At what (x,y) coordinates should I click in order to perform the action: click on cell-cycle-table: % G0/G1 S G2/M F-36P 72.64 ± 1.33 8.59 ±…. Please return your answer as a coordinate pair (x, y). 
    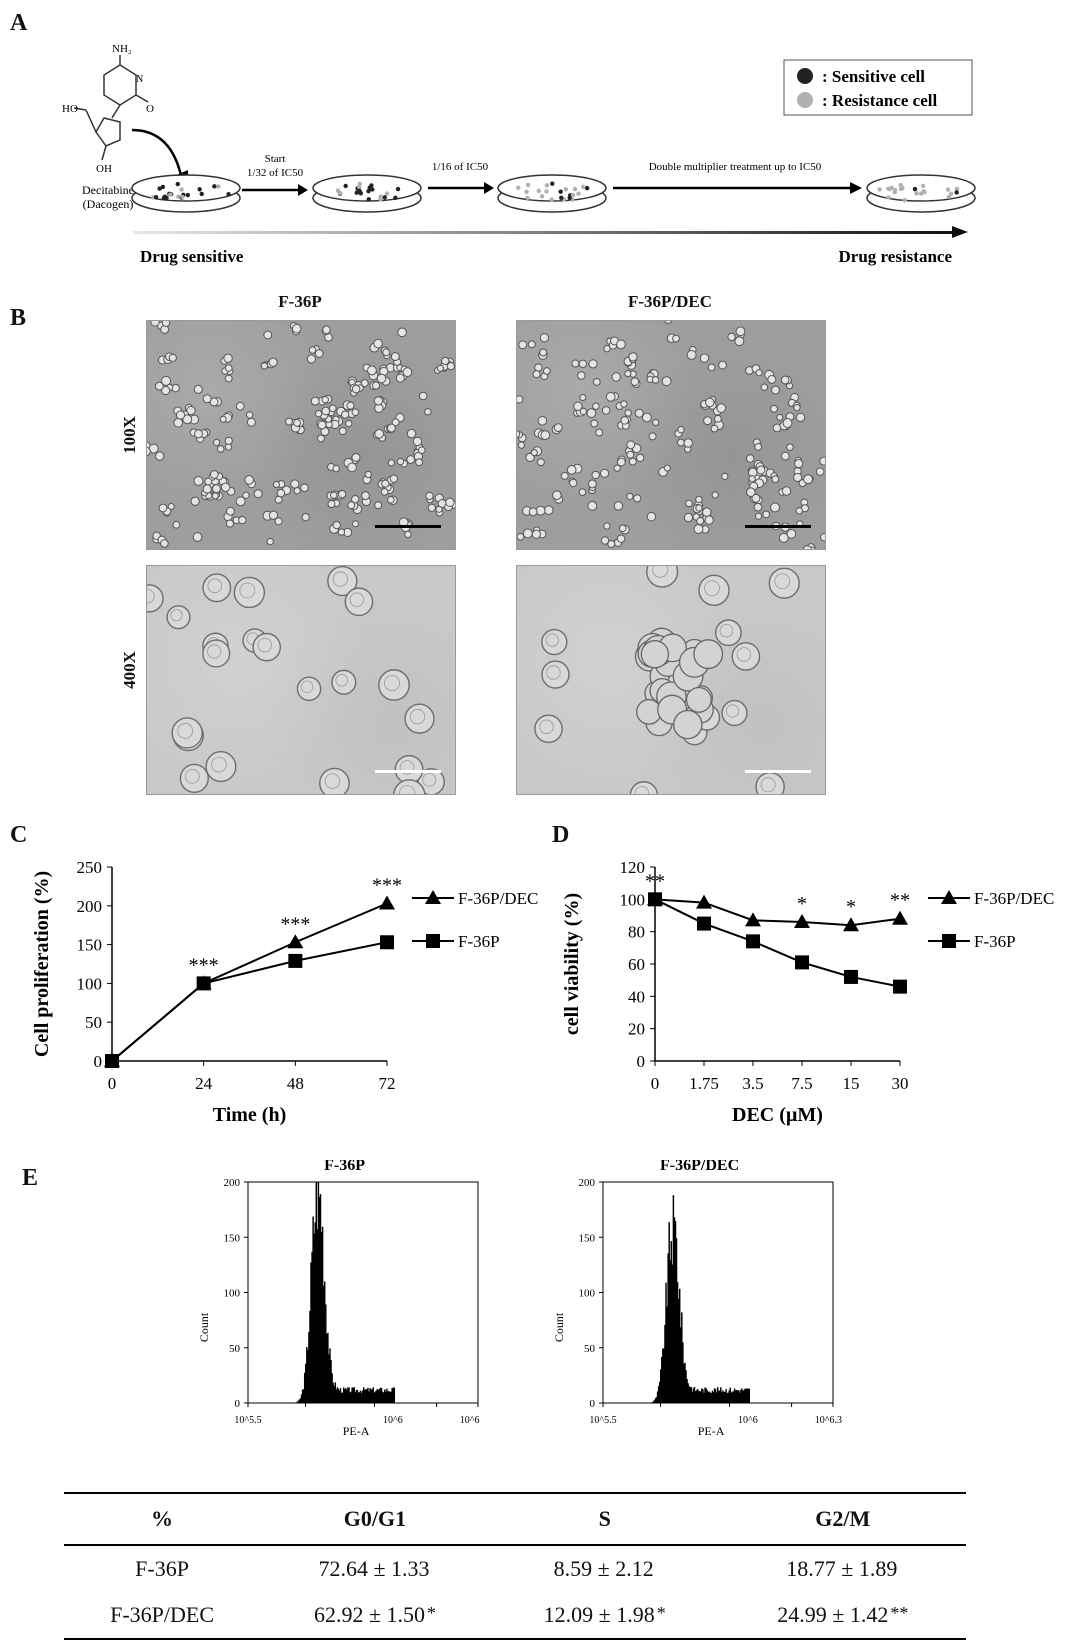
    Looking at the image, I should click on (515, 1566).